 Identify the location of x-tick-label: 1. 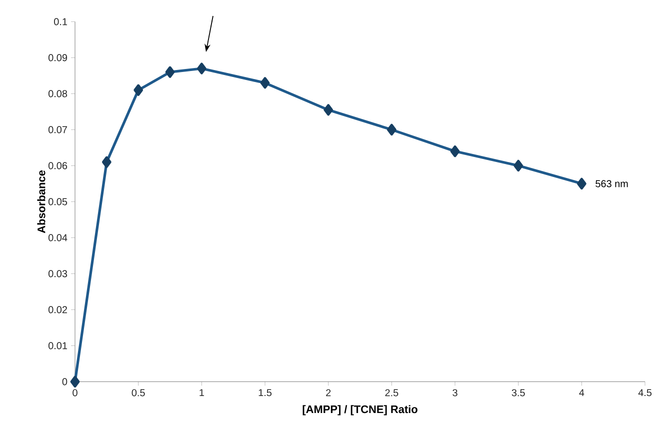
(202, 392).